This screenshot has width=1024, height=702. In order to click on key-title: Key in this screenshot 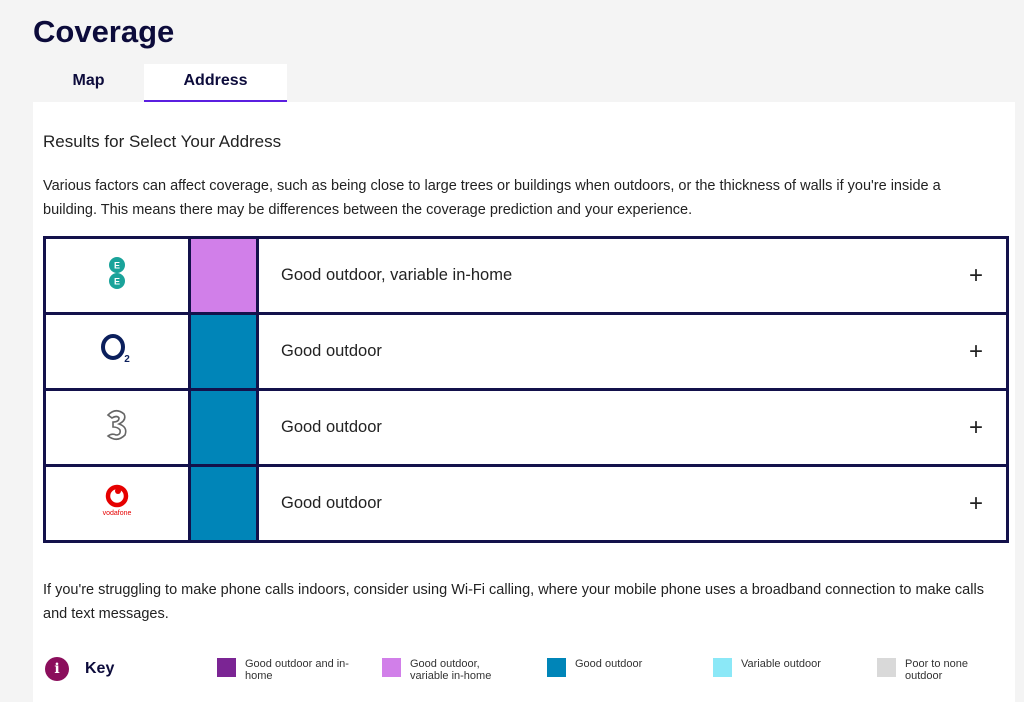, I will do `click(100, 668)`.